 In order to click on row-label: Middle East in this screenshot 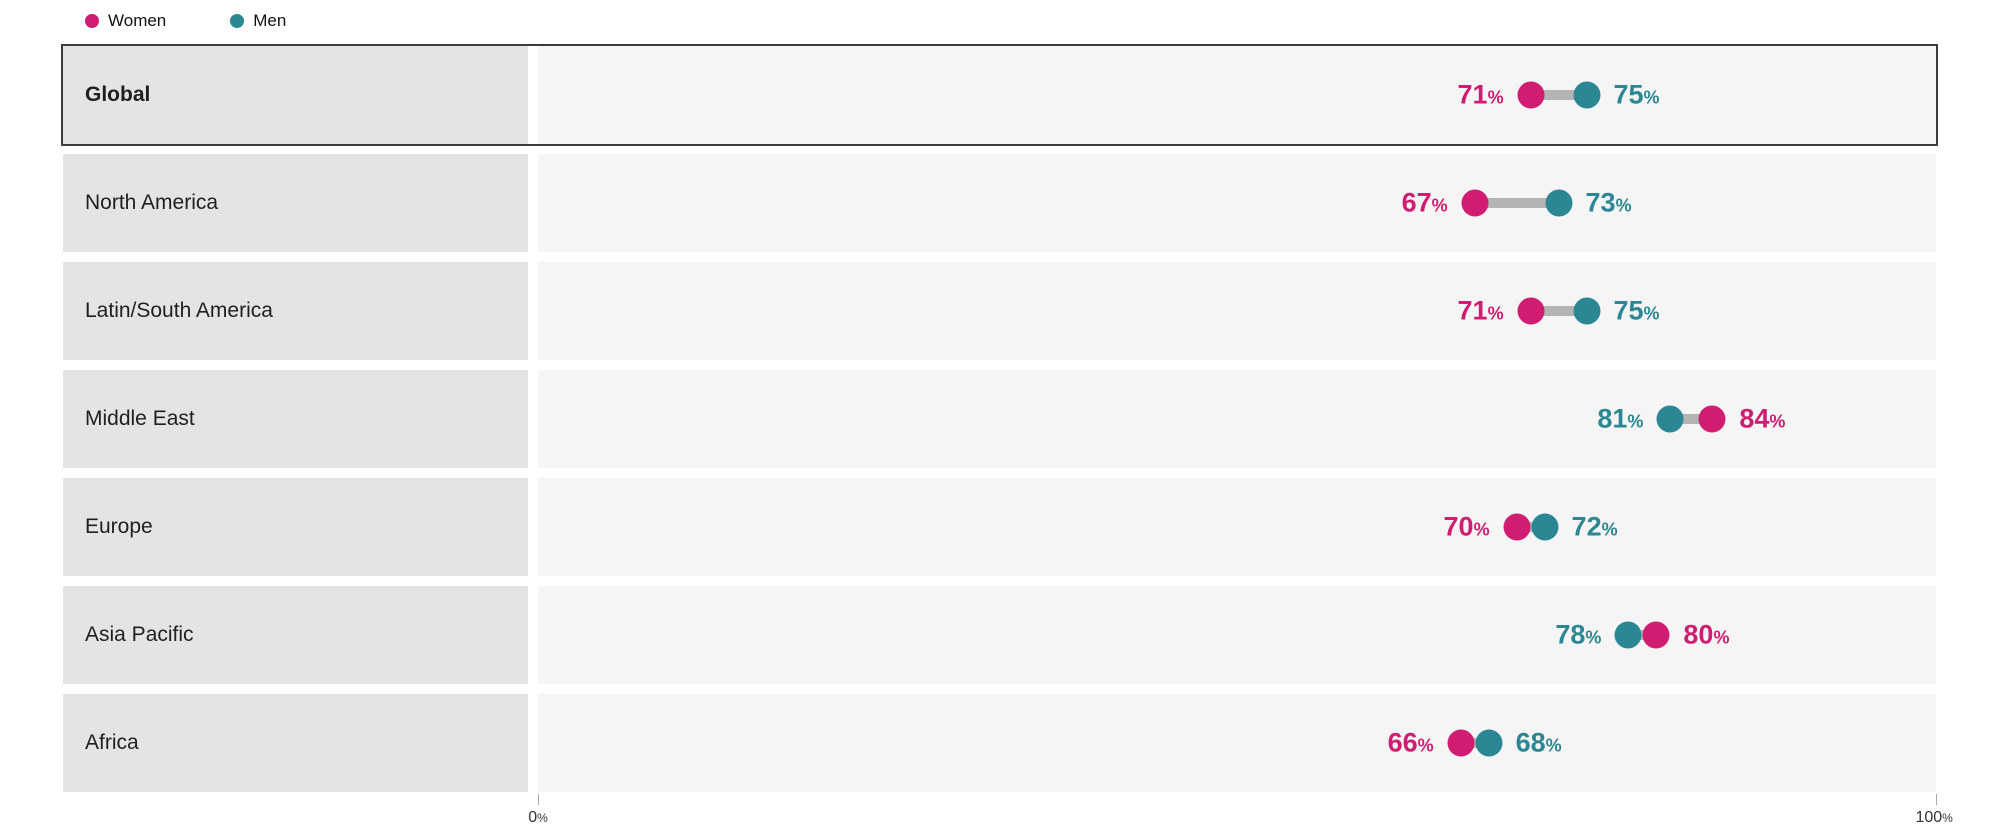, I will do `click(140, 418)`.